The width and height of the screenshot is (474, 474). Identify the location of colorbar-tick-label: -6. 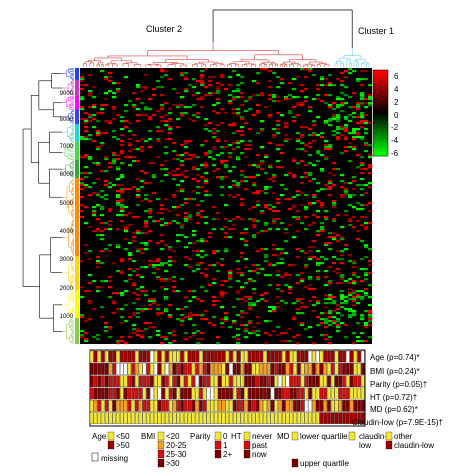
(395, 153).